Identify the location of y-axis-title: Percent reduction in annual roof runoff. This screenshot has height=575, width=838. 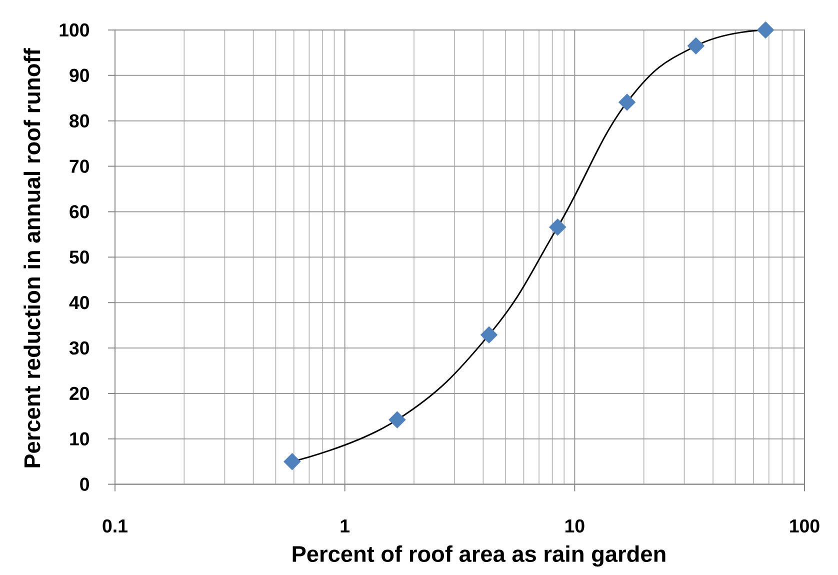
(32, 258).